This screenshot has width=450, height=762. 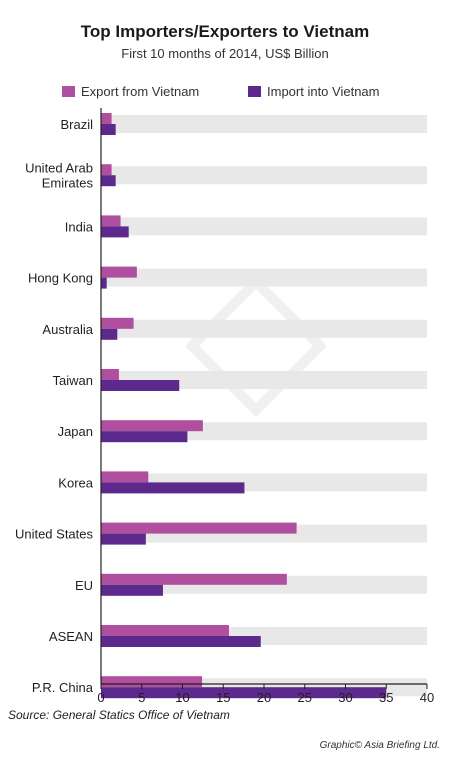 What do you see at coordinates (54, 534) in the screenshot?
I see `category-label: United States` at bounding box center [54, 534].